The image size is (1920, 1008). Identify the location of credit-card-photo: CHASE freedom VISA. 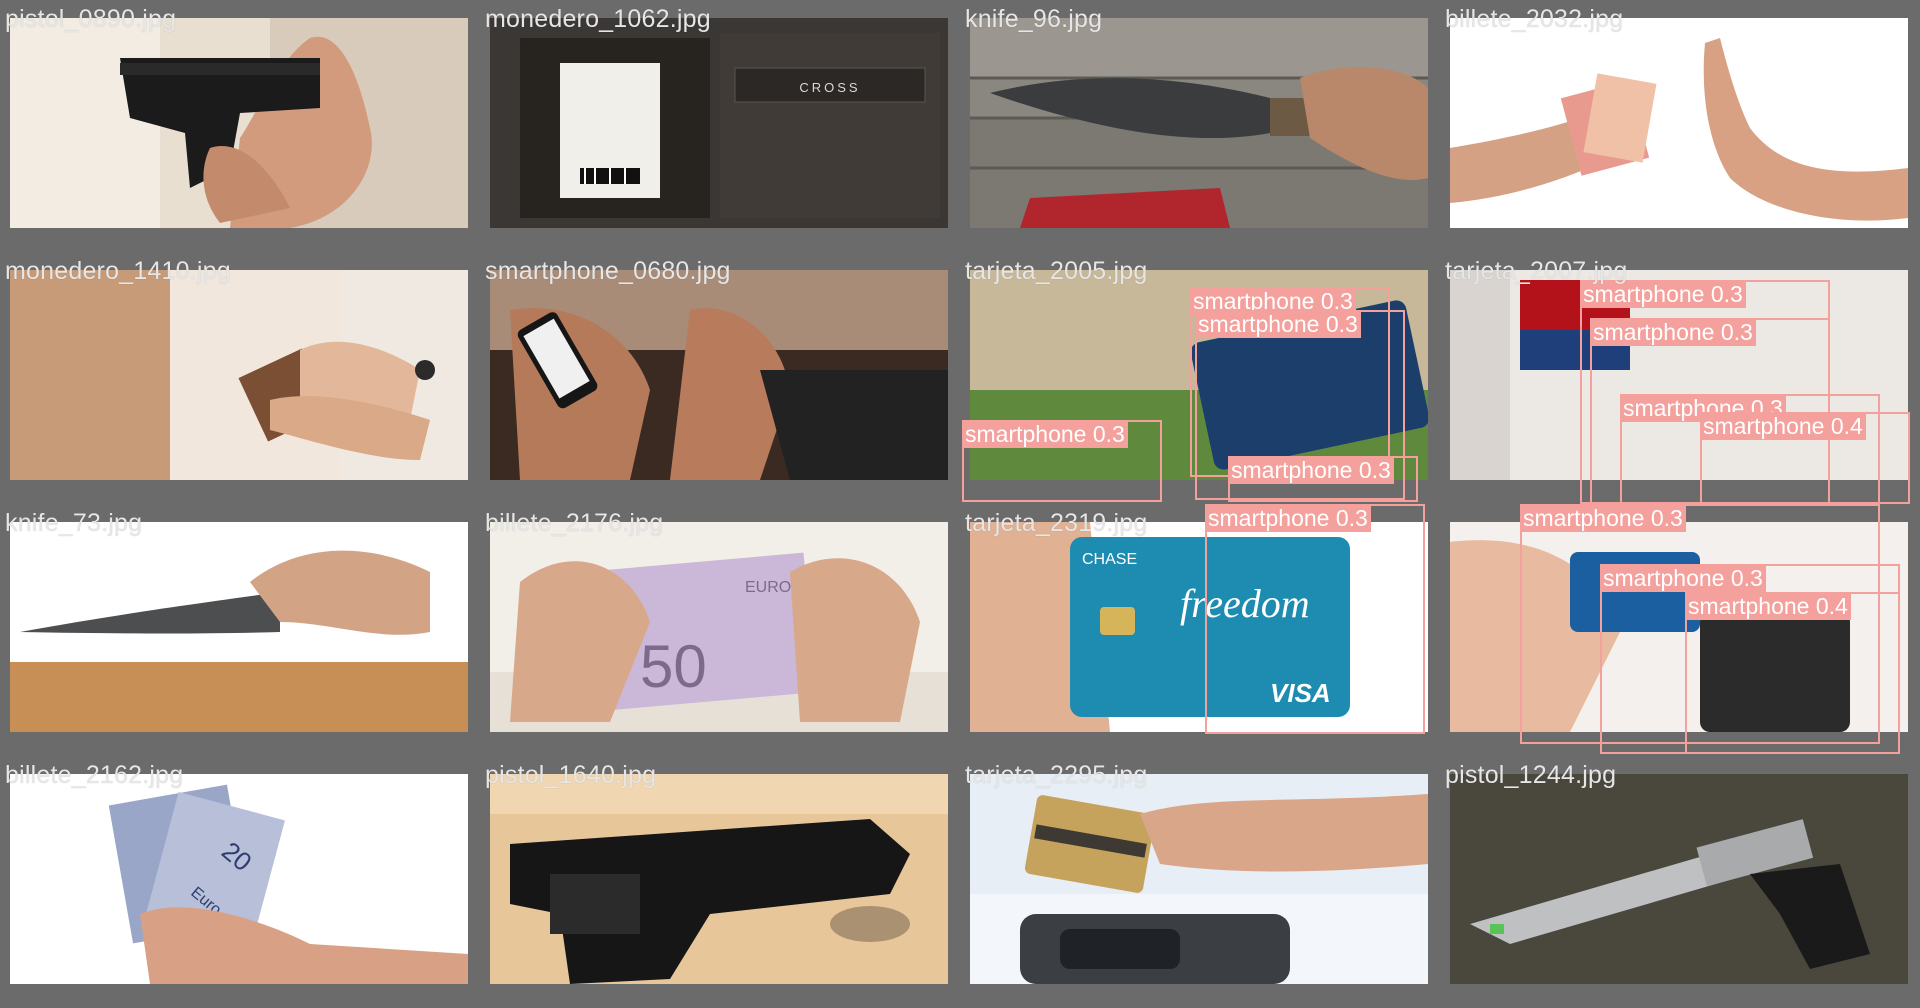
(1199, 627).